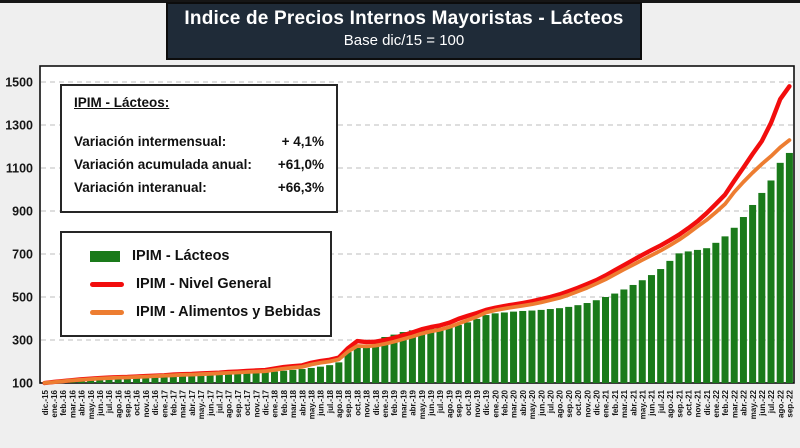 The height and width of the screenshot is (448, 800). Describe the element at coordinates (753, 404) in the screenshot. I see `x-axis-tick-label: may.-22` at that location.